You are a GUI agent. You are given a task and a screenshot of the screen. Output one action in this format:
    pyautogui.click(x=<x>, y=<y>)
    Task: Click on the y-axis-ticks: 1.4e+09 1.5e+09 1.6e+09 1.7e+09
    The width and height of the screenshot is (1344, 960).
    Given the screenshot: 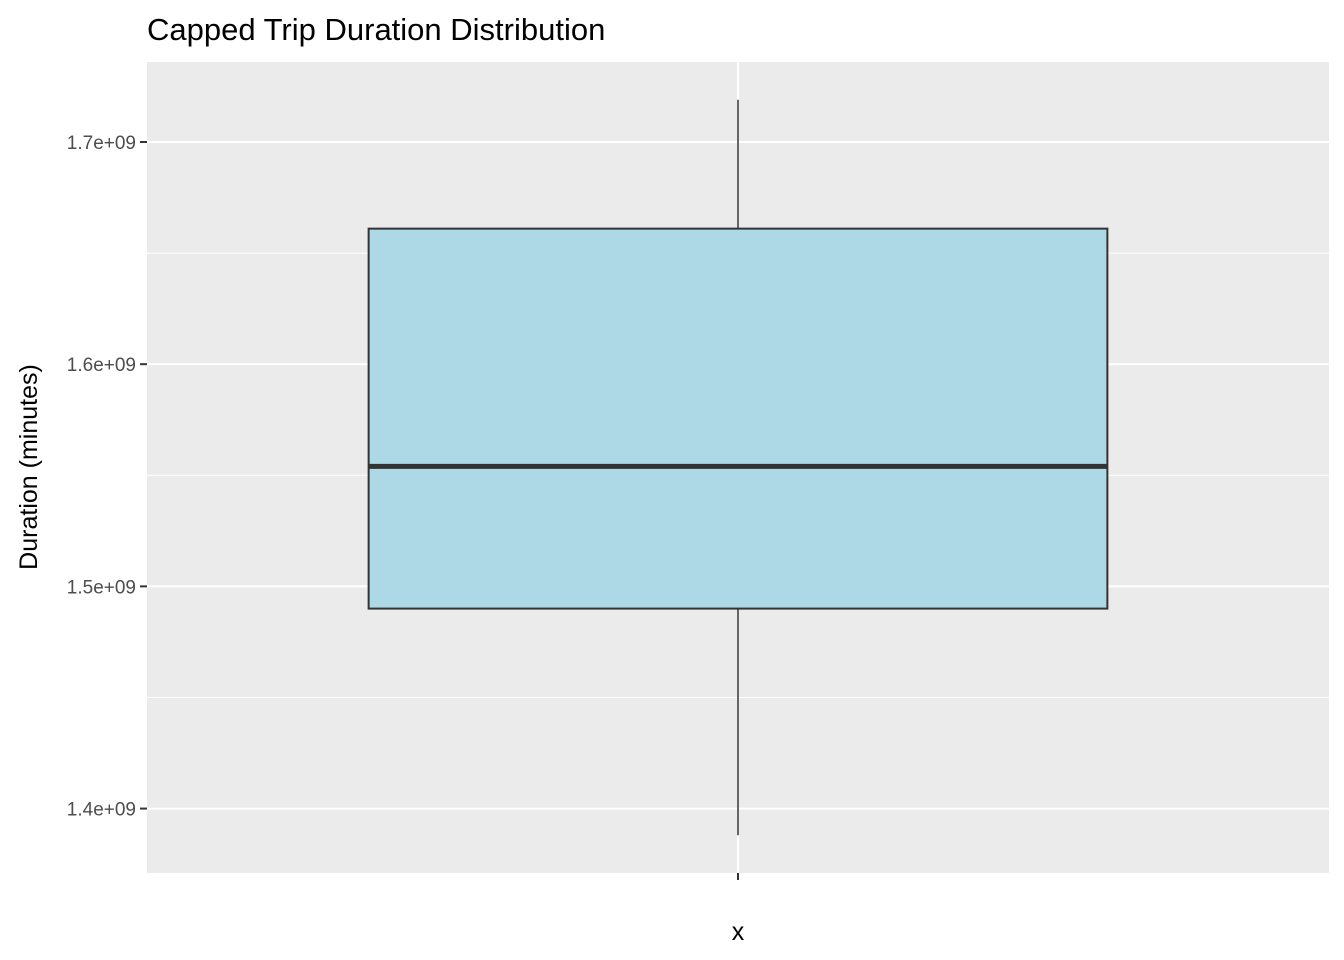 What is the action you would take?
    pyautogui.click(x=107, y=477)
    